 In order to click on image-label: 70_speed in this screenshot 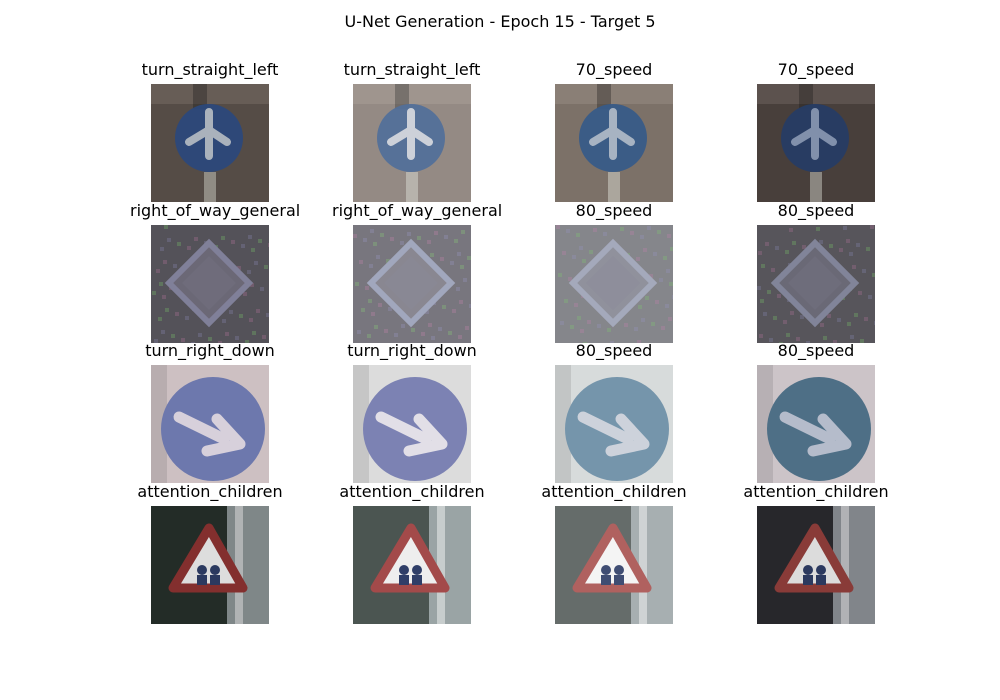, I will do `click(816, 69)`.